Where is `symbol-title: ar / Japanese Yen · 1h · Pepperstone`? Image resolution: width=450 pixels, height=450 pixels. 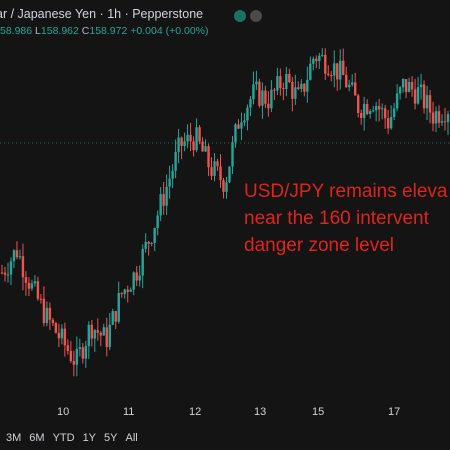
symbol-title: ar / Japanese Yen · 1h · Pepperstone is located at coordinates (102, 14).